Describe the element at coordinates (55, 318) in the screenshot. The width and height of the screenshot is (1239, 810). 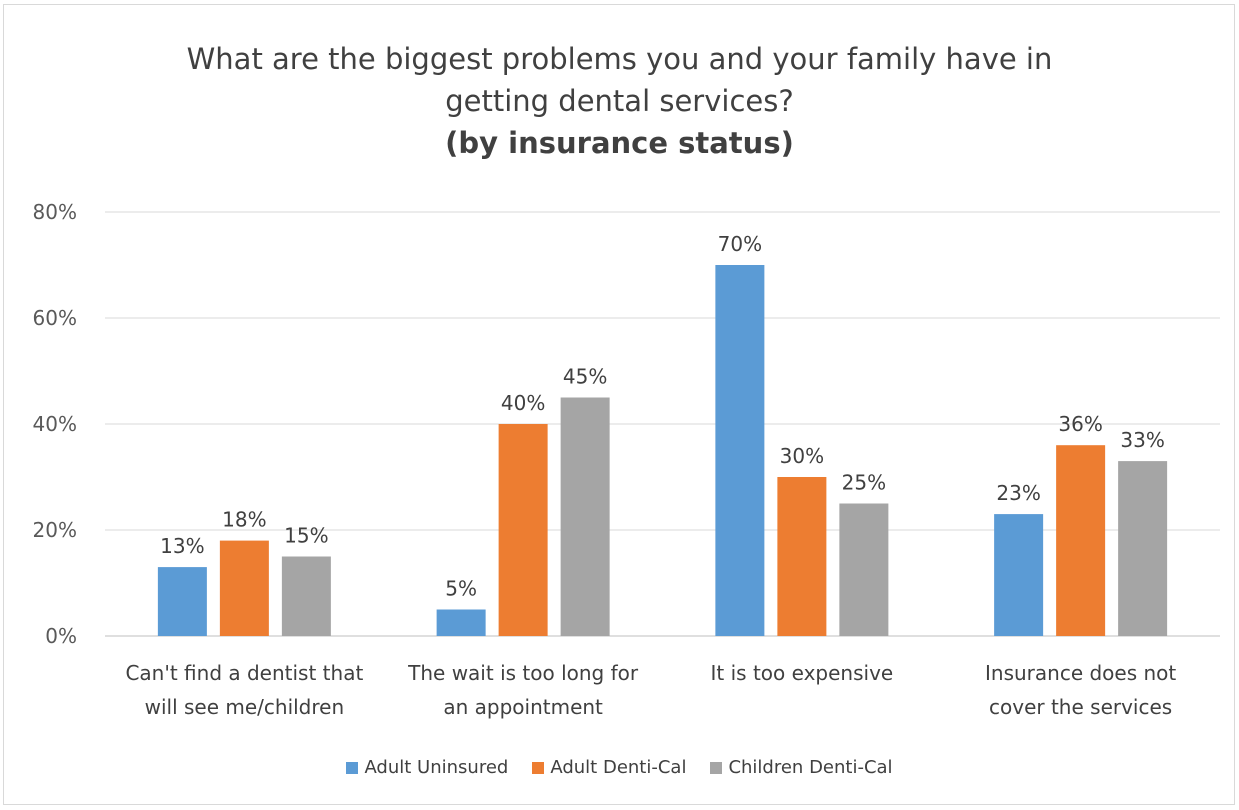
I see `y-tick-label: 60%` at that location.